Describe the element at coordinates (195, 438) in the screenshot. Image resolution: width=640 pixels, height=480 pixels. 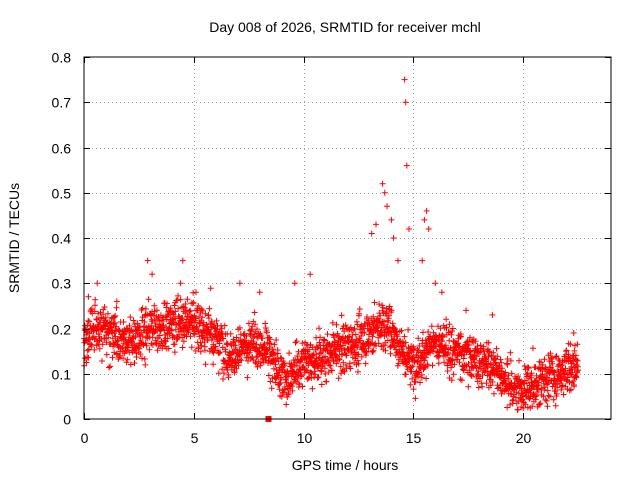
I see `x-tick-label: 5` at that location.